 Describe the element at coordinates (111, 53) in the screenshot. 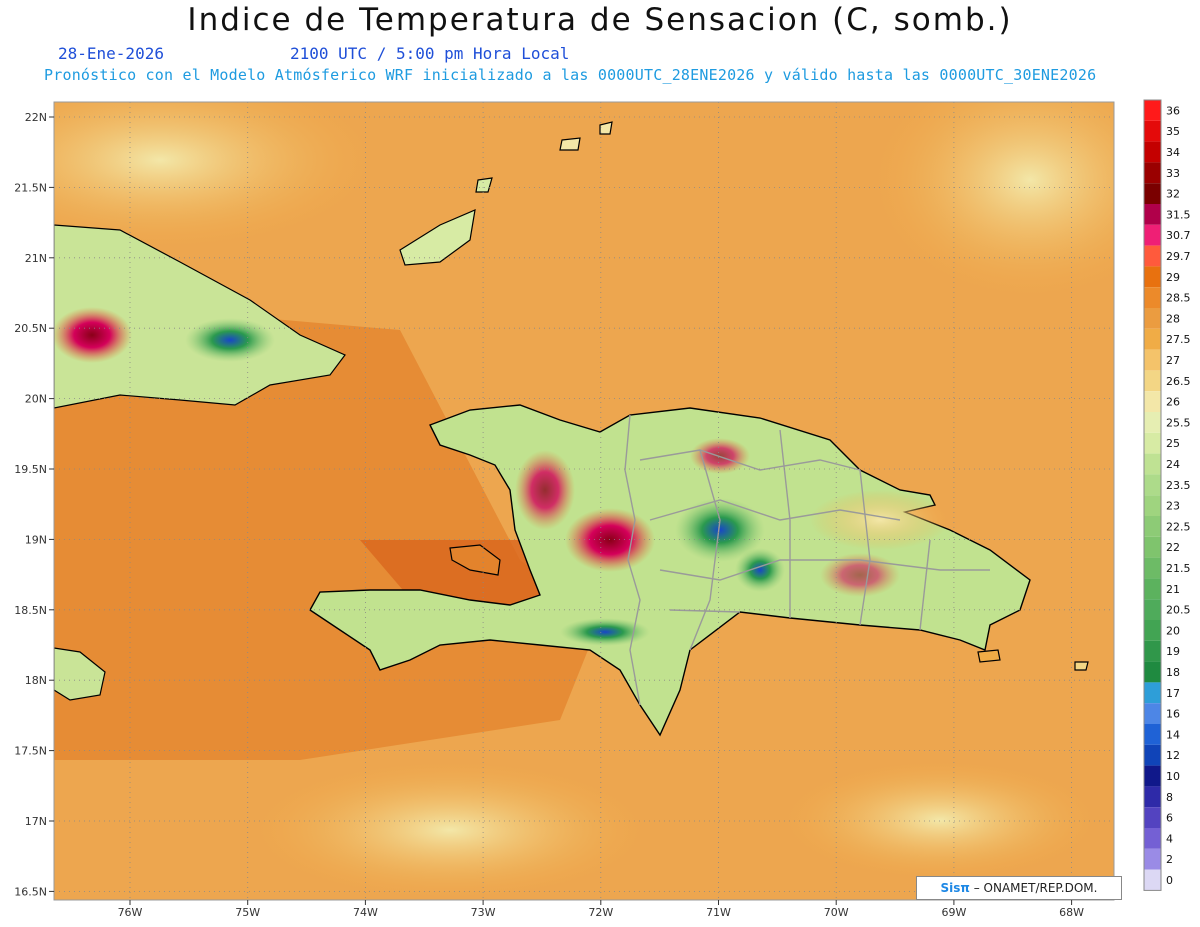

I see `forecast-date: 28-Ene-2026` at that location.